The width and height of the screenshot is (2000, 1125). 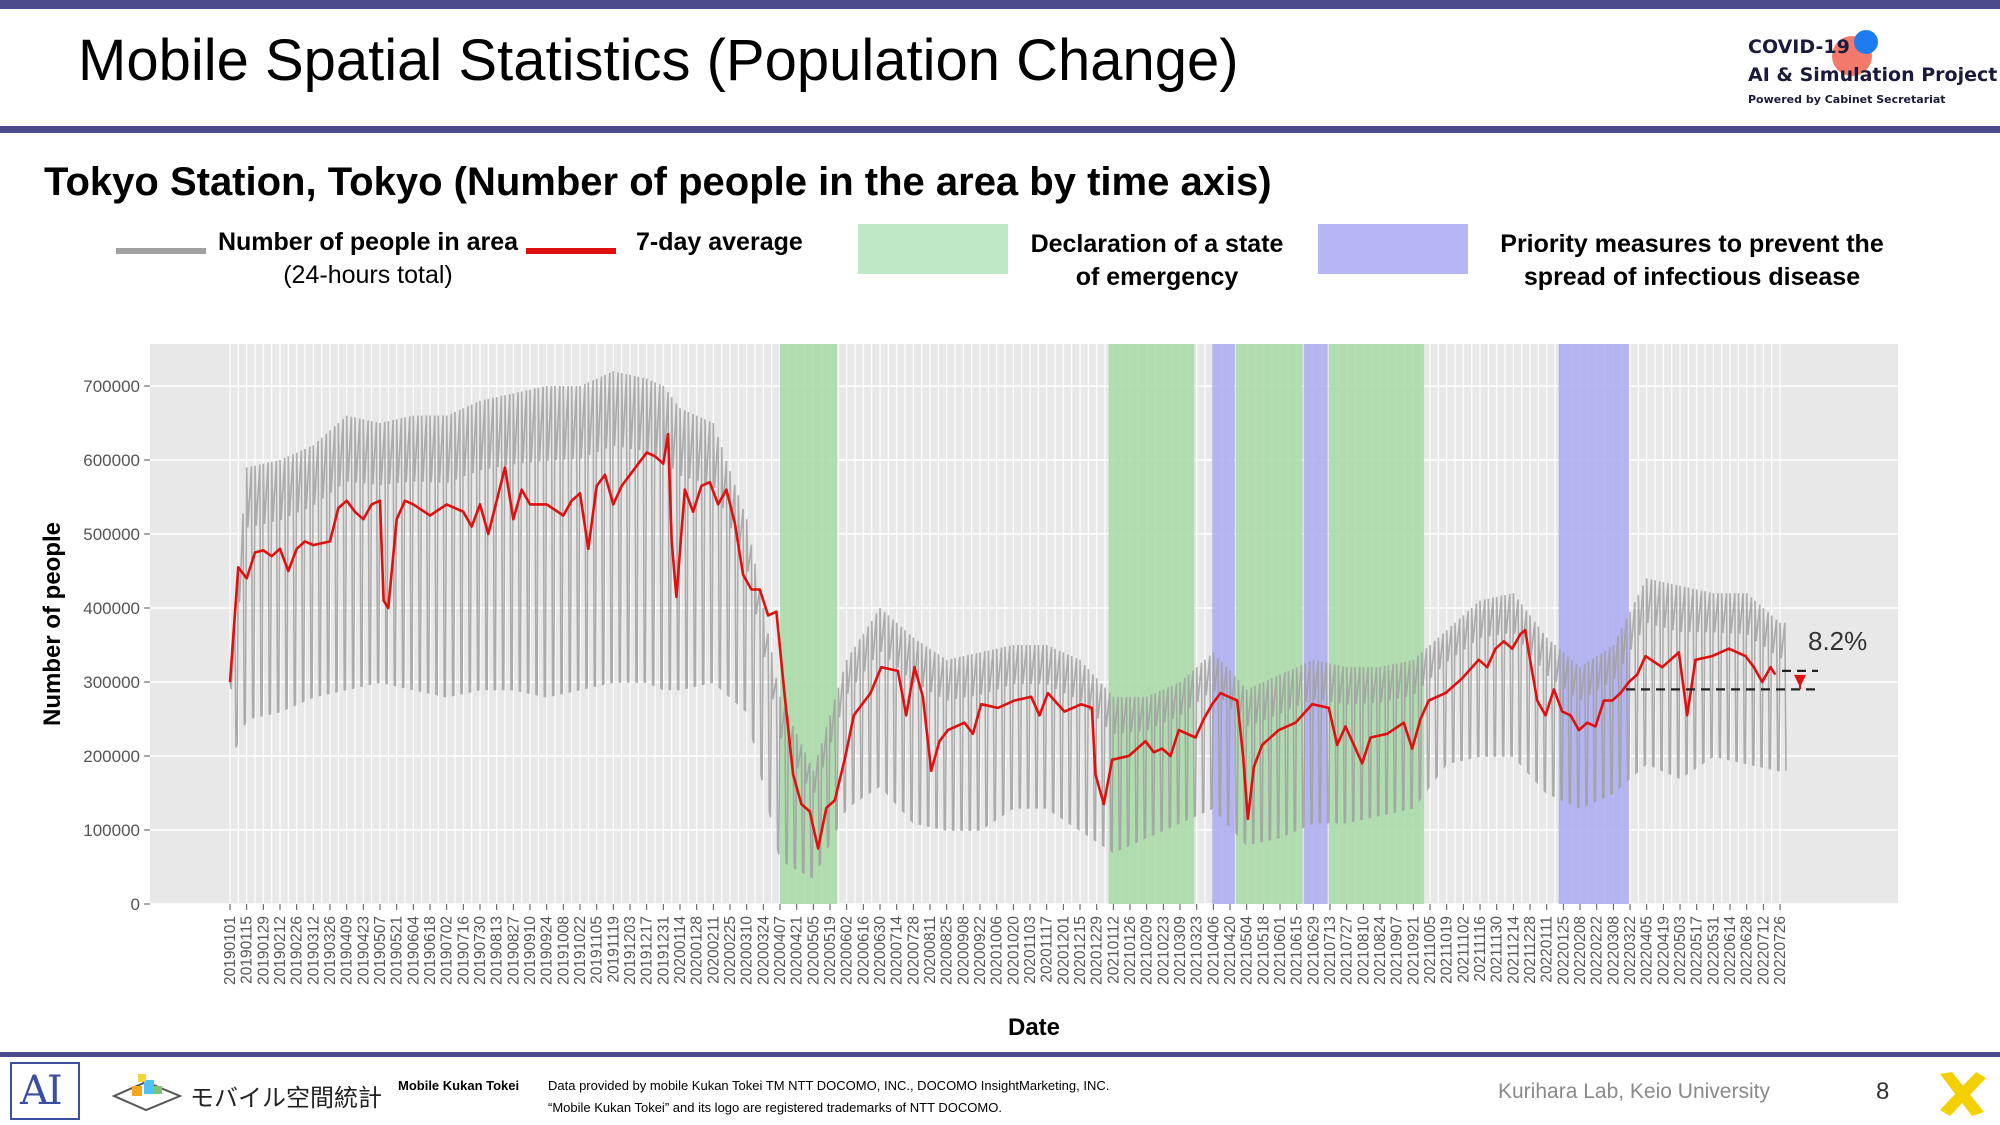 What do you see at coordinates (147, 1093) in the screenshot?
I see `kukan-cube-icon` at bounding box center [147, 1093].